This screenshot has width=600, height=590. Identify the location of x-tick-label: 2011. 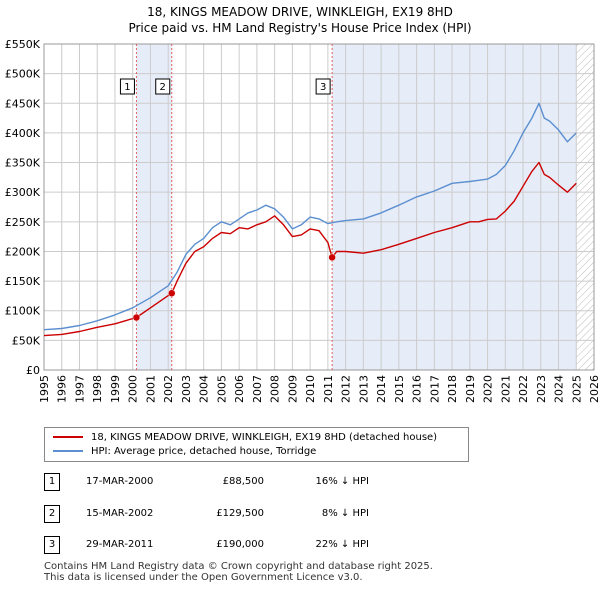
(328, 389).